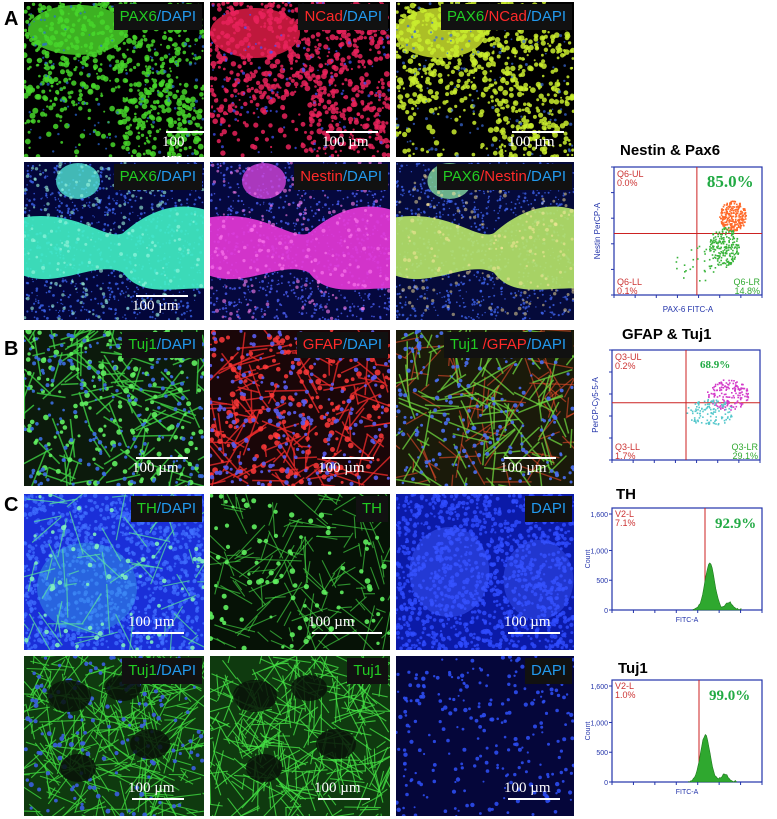  Describe the element at coordinates (11, 349) in the screenshot. I see `panel-letter-b: B` at that location.